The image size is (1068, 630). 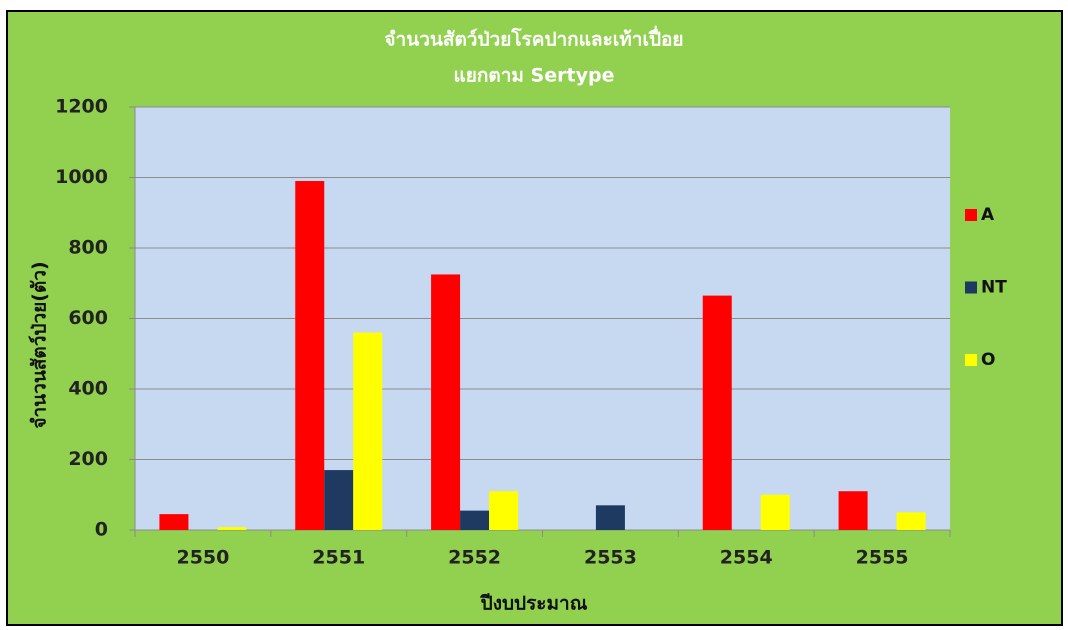 I want to click on x-tick-label: 2553, so click(x=610, y=558).